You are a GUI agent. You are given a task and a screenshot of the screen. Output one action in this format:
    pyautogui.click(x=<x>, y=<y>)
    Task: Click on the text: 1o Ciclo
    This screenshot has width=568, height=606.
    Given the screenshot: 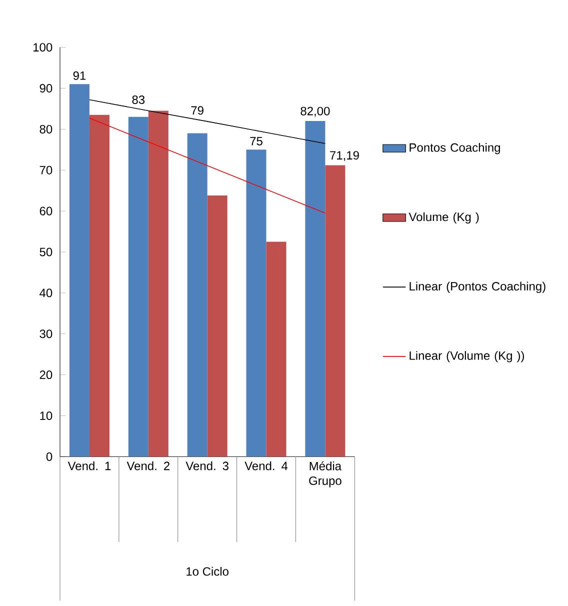 What is the action you would take?
    pyautogui.click(x=207, y=571)
    